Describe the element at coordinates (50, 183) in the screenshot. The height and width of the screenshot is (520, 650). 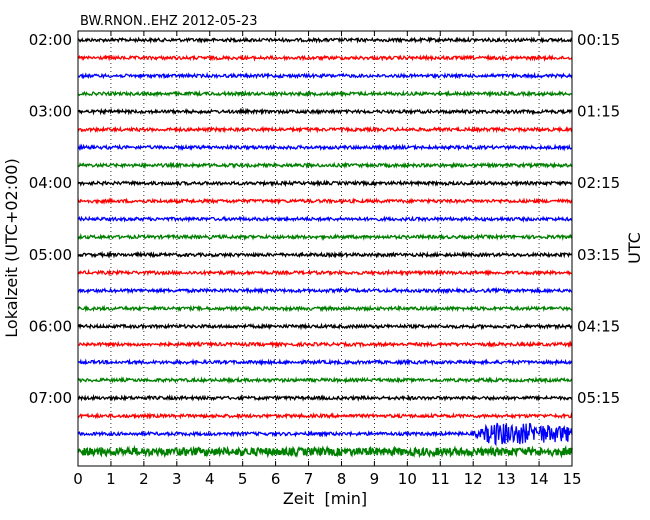
I see `y-tick-label-left: 04:00` at that location.